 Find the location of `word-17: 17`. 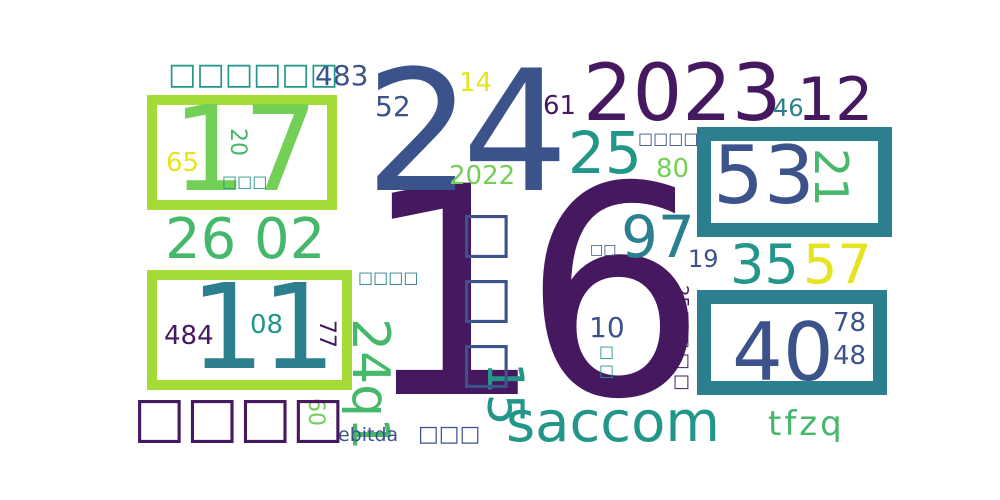

word-17: 17 is located at coordinates (245, 149).